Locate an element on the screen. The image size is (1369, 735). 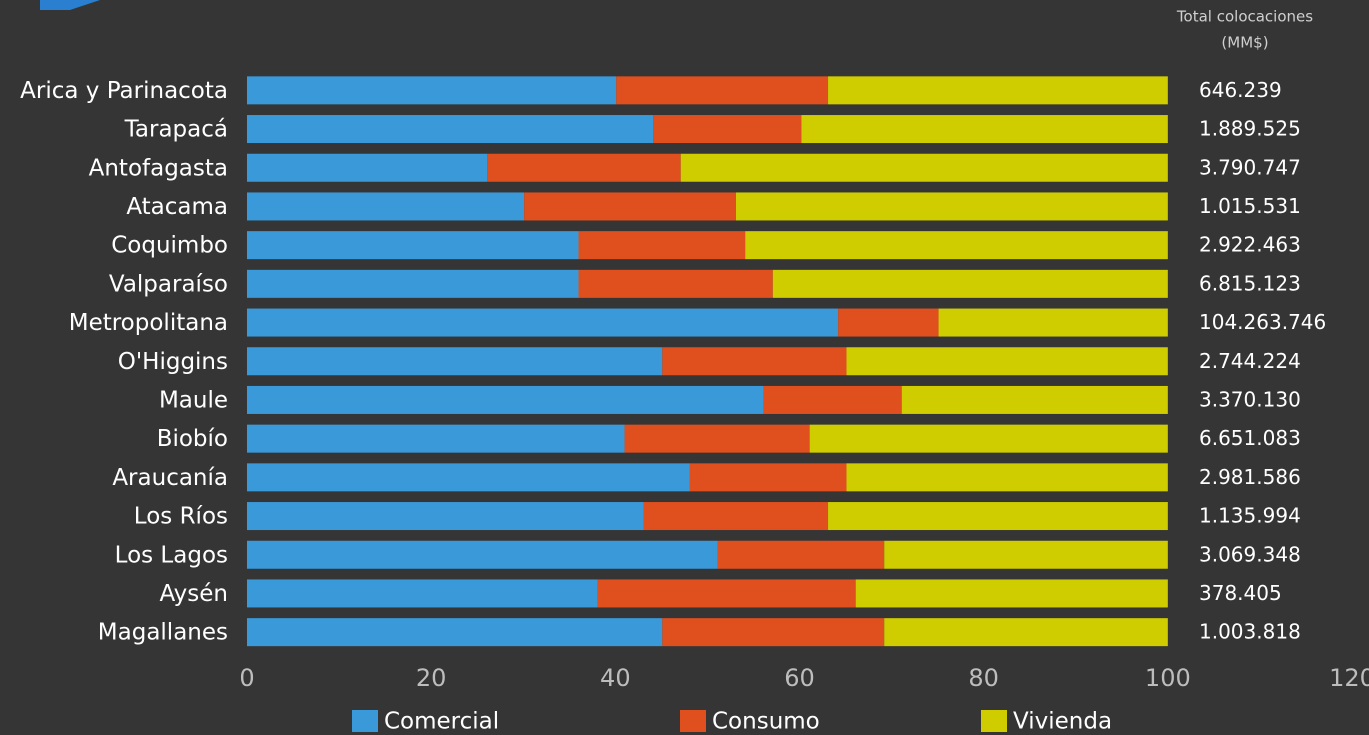
category-label: O'Higgins is located at coordinates (173, 362).